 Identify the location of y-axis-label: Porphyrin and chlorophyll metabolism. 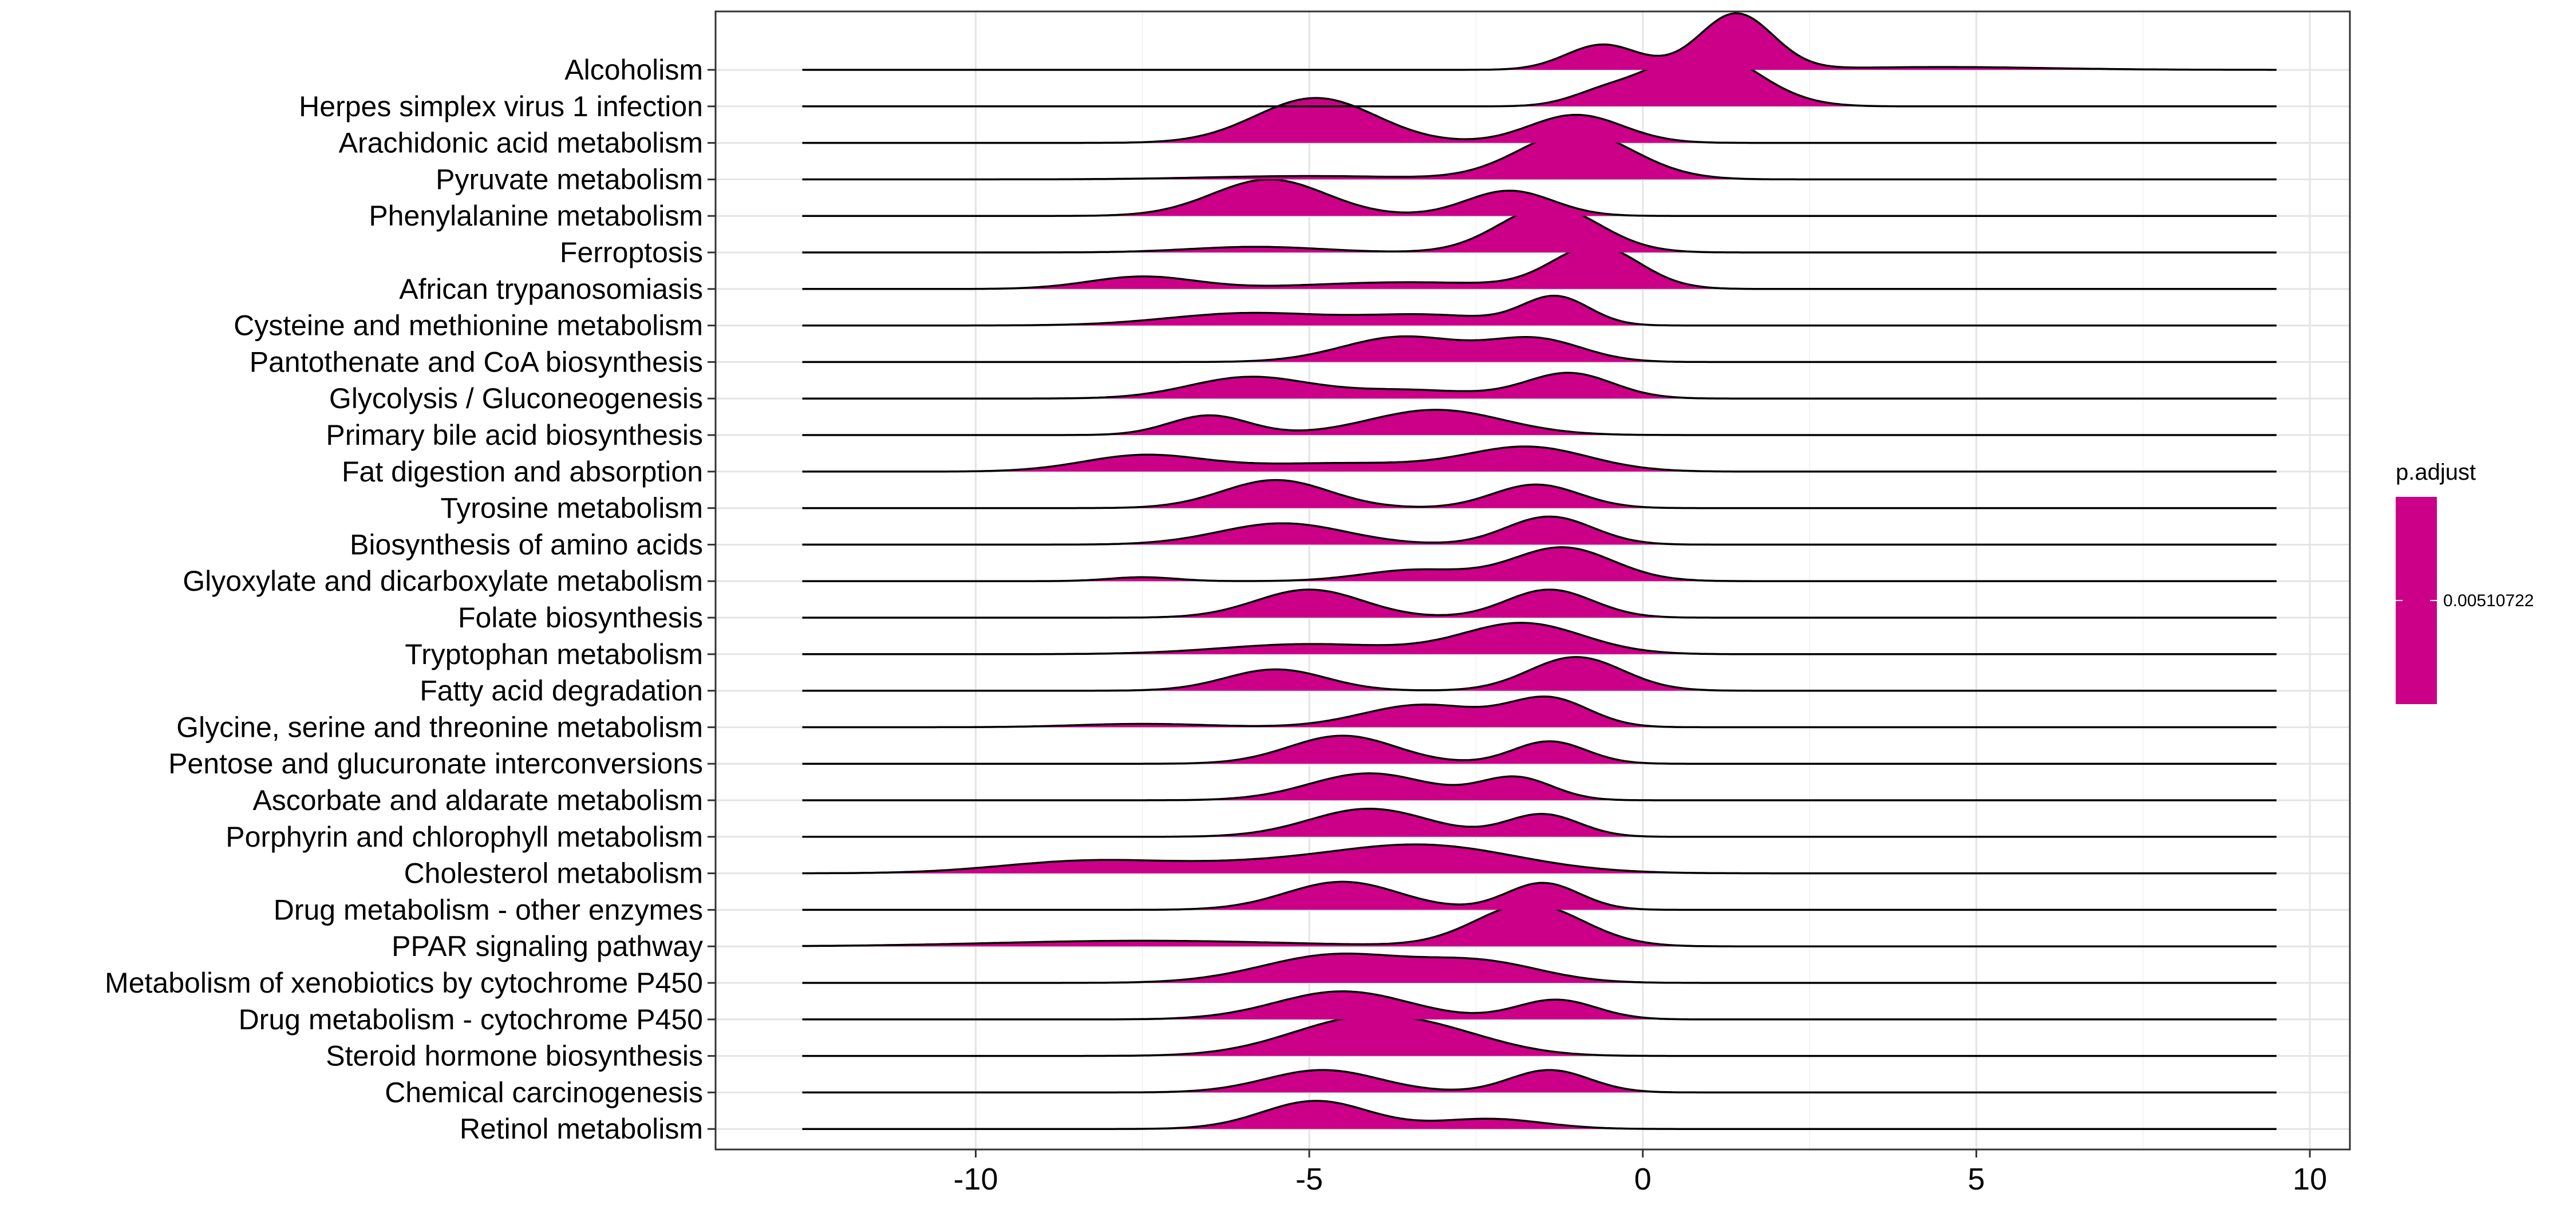
(464, 837).